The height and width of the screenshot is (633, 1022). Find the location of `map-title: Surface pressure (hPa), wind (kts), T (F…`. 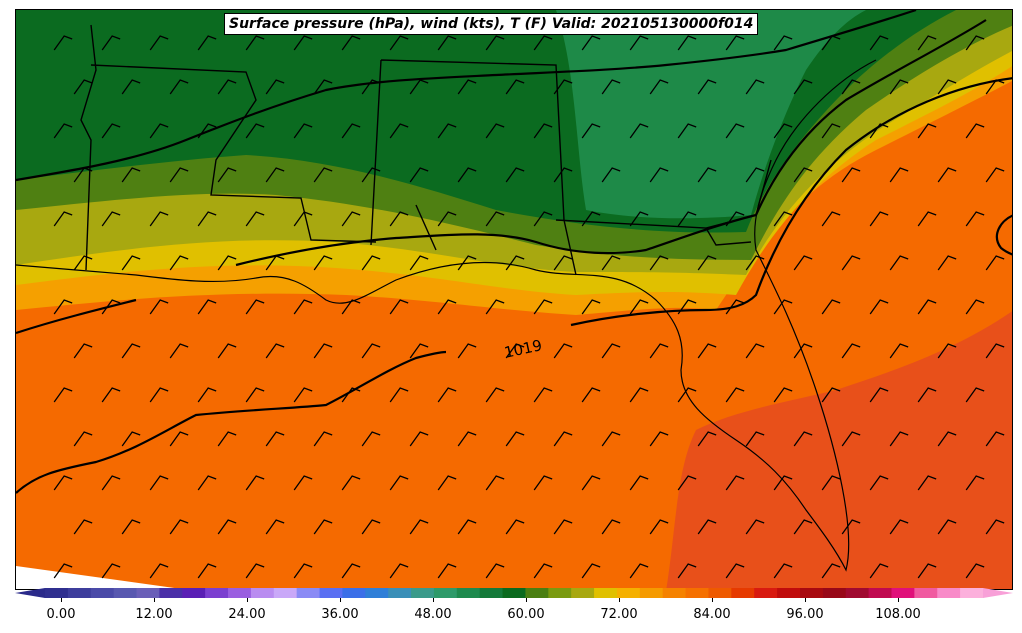

map-title: Surface pressure (hPa), wind (kts), T (F… is located at coordinates (491, 24).